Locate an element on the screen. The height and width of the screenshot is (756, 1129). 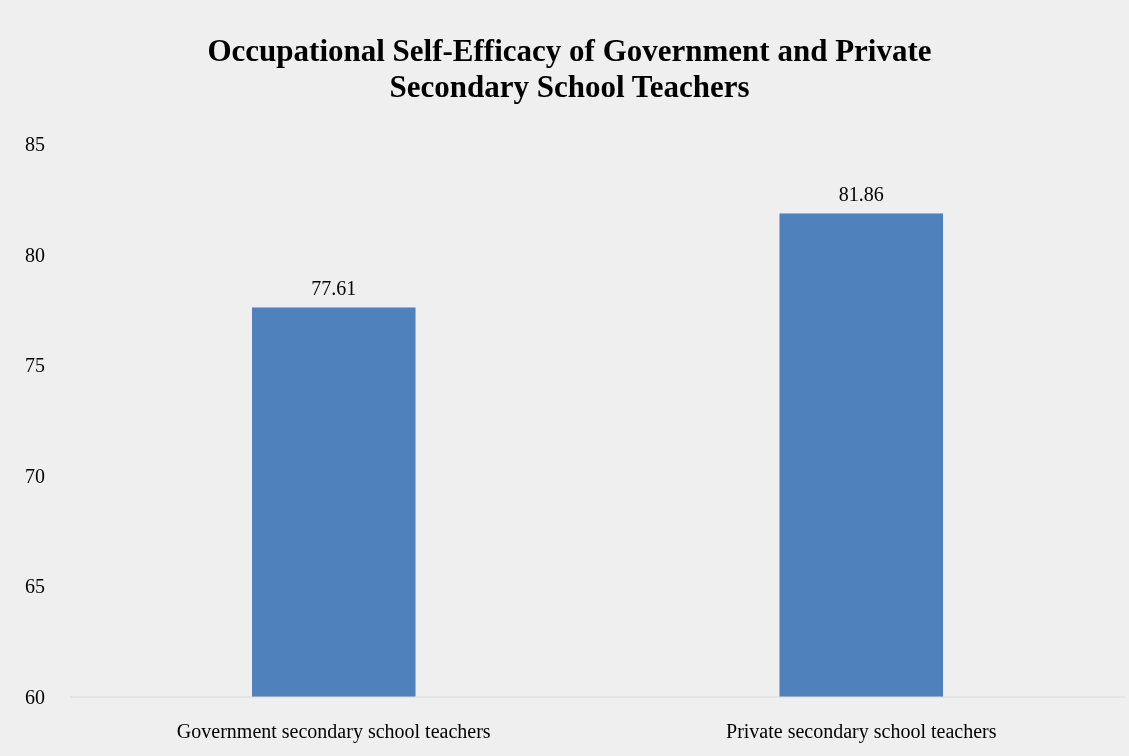
x-tick-label: Private secondary school teachers is located at coordinates (861, 731).